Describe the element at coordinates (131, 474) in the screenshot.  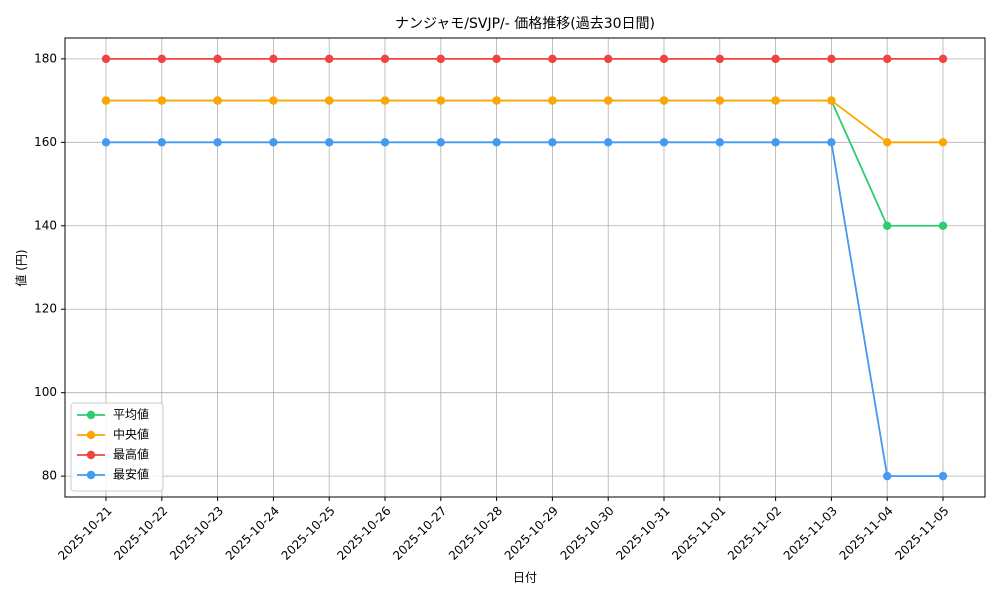
I see `legend-label: 最安値` at that location.